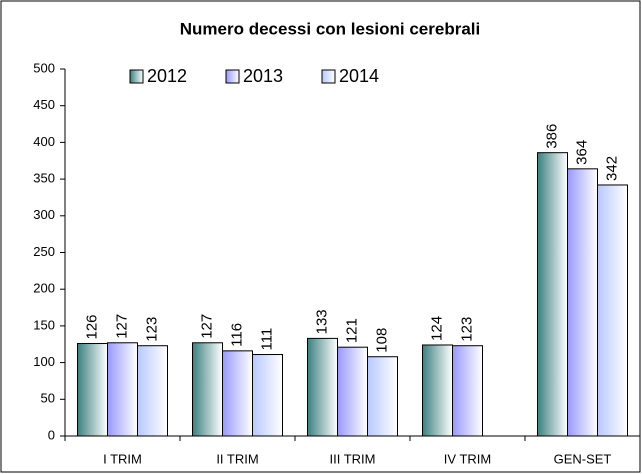 This screenshot has width=642, height=474. Describe the element at coordinates (44, 178) in the screenshot. I see `y-tick-label: 350` at that location.